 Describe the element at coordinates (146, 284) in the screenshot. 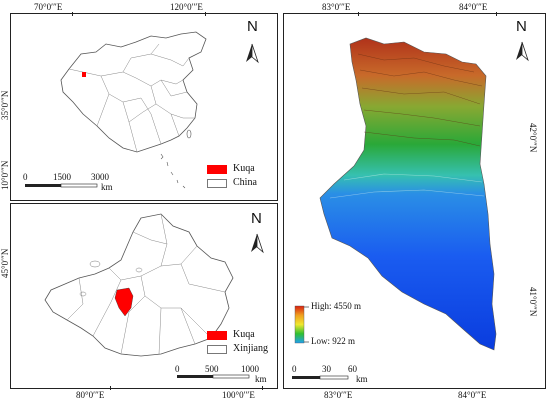

I see `prefecture-boundaries` at that location.